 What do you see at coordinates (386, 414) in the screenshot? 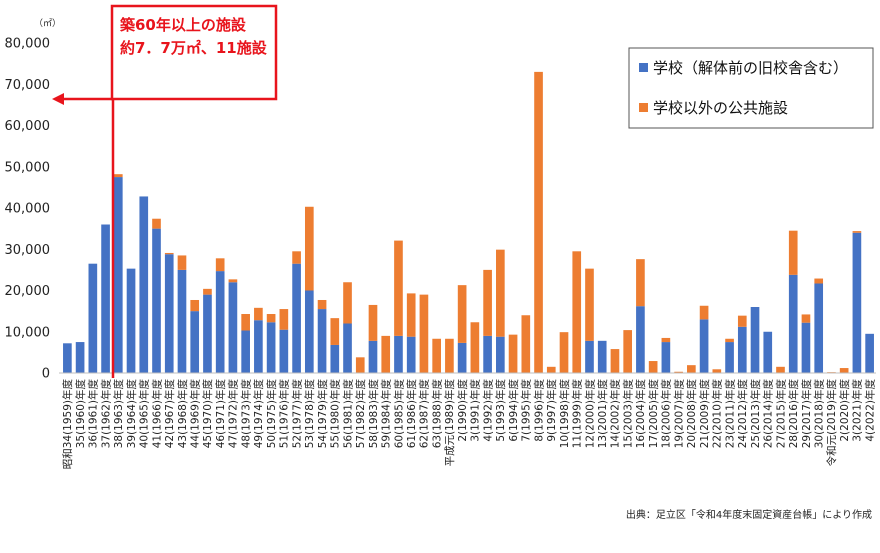
I see `x-tick-label: 59(1984)年度` at bounding box center [386, 414].